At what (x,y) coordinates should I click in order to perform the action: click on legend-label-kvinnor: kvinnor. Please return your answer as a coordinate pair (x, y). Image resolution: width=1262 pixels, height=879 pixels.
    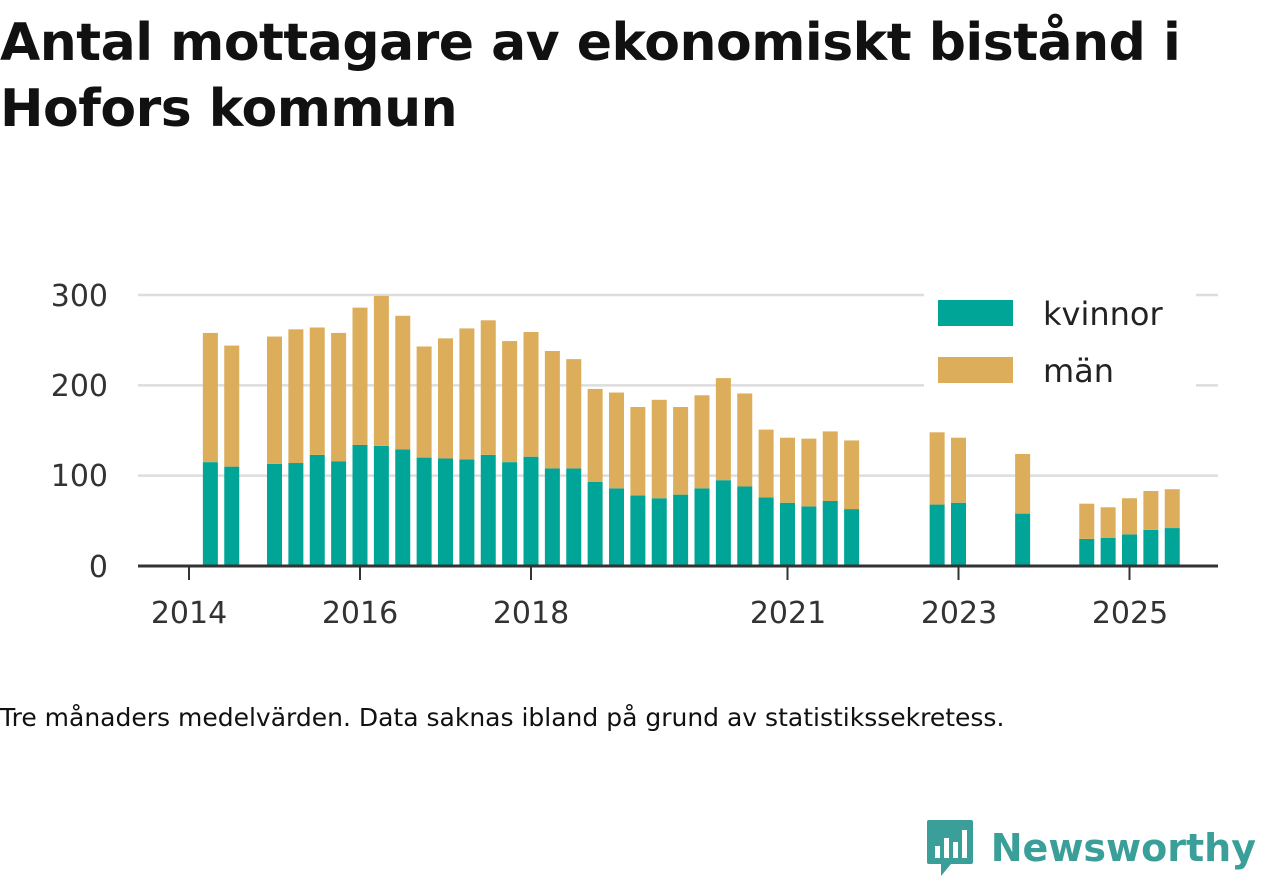
    Looking at the image, I should click on (1103, 314).